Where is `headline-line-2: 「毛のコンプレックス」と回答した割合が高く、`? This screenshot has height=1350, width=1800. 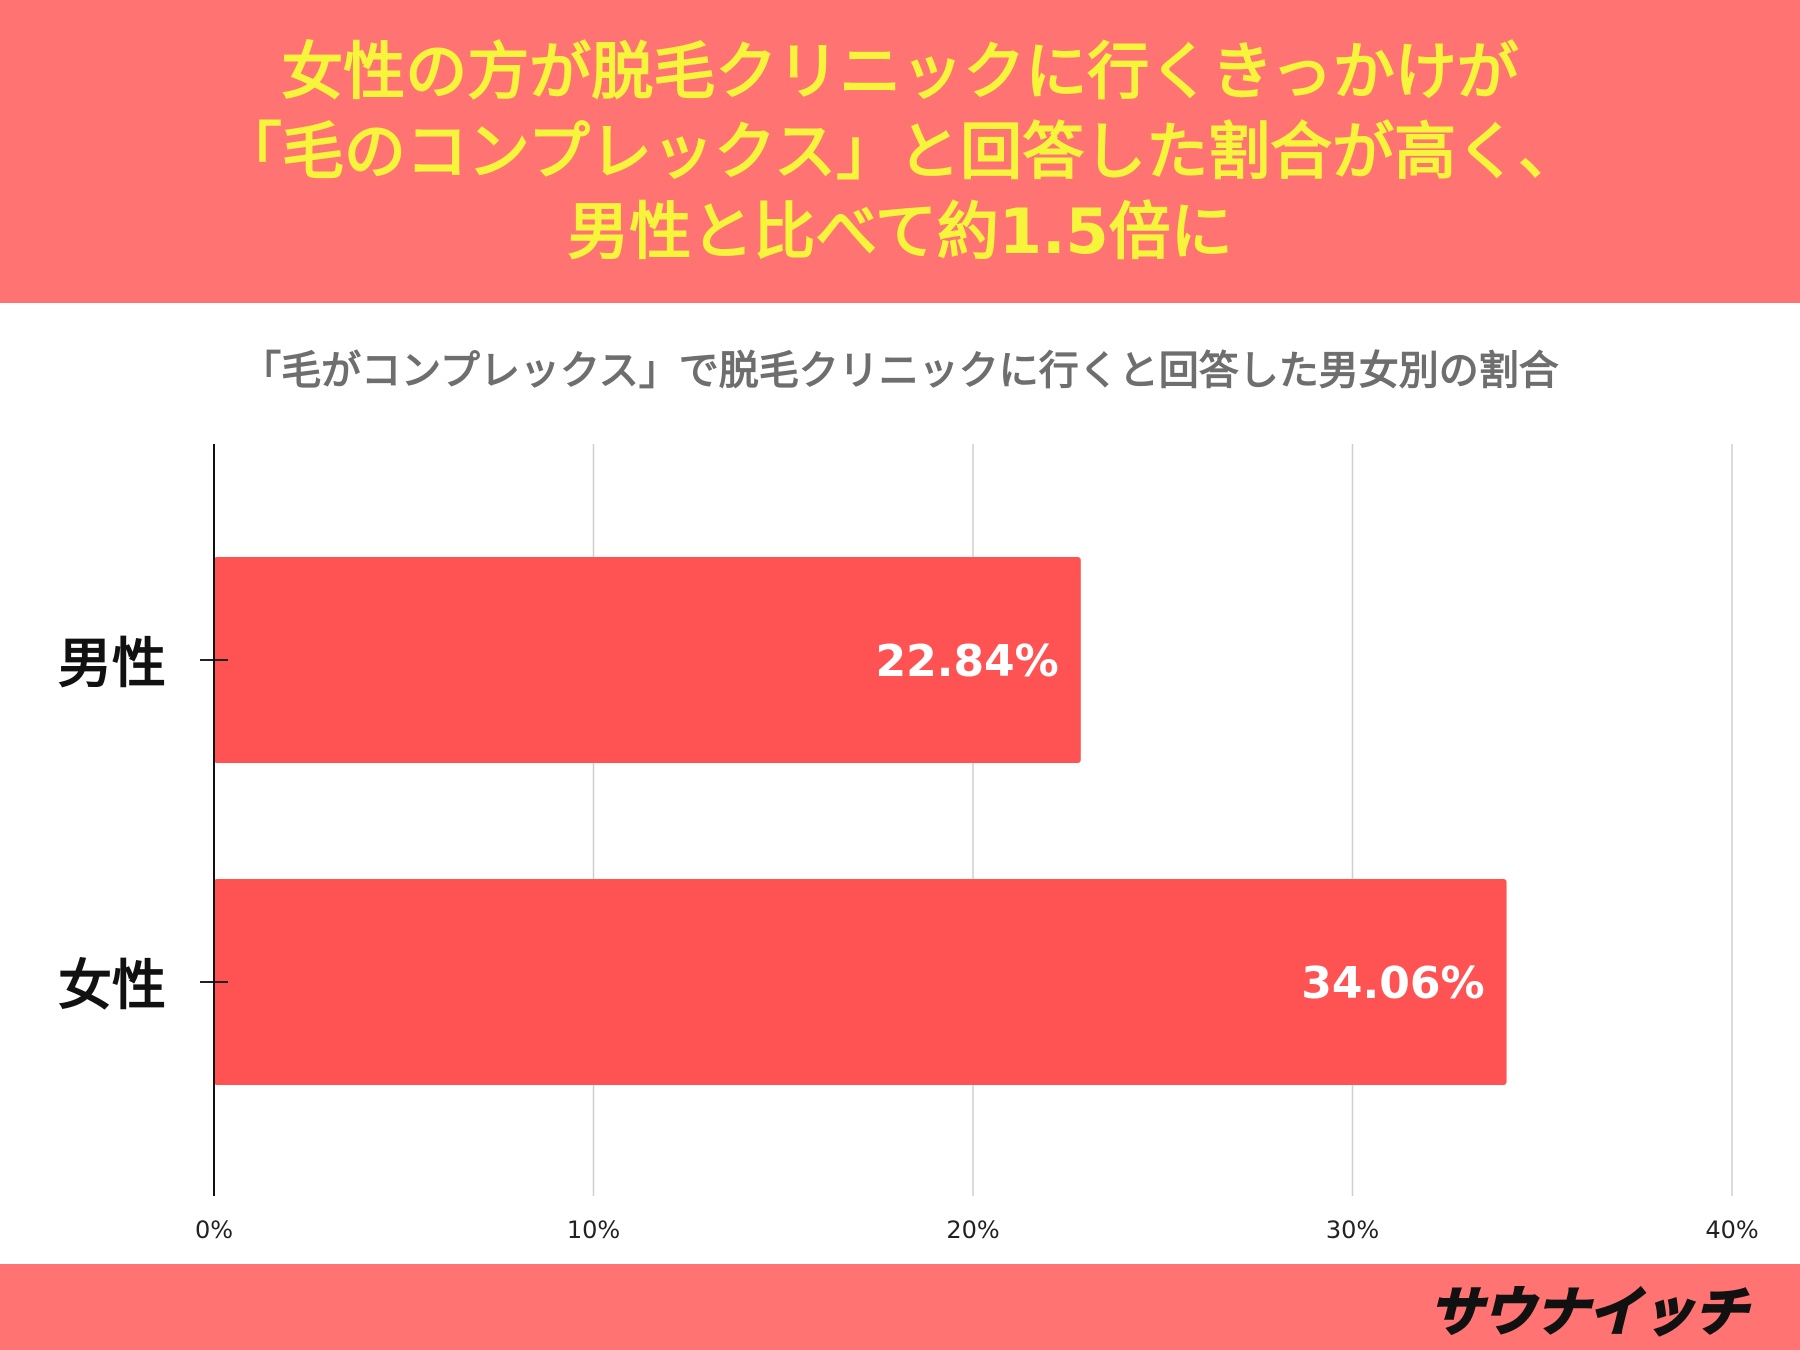 headline-line-2: 「毛のコンプレックス」と回答した割合が高く、 is located at coordinates (900, 151).